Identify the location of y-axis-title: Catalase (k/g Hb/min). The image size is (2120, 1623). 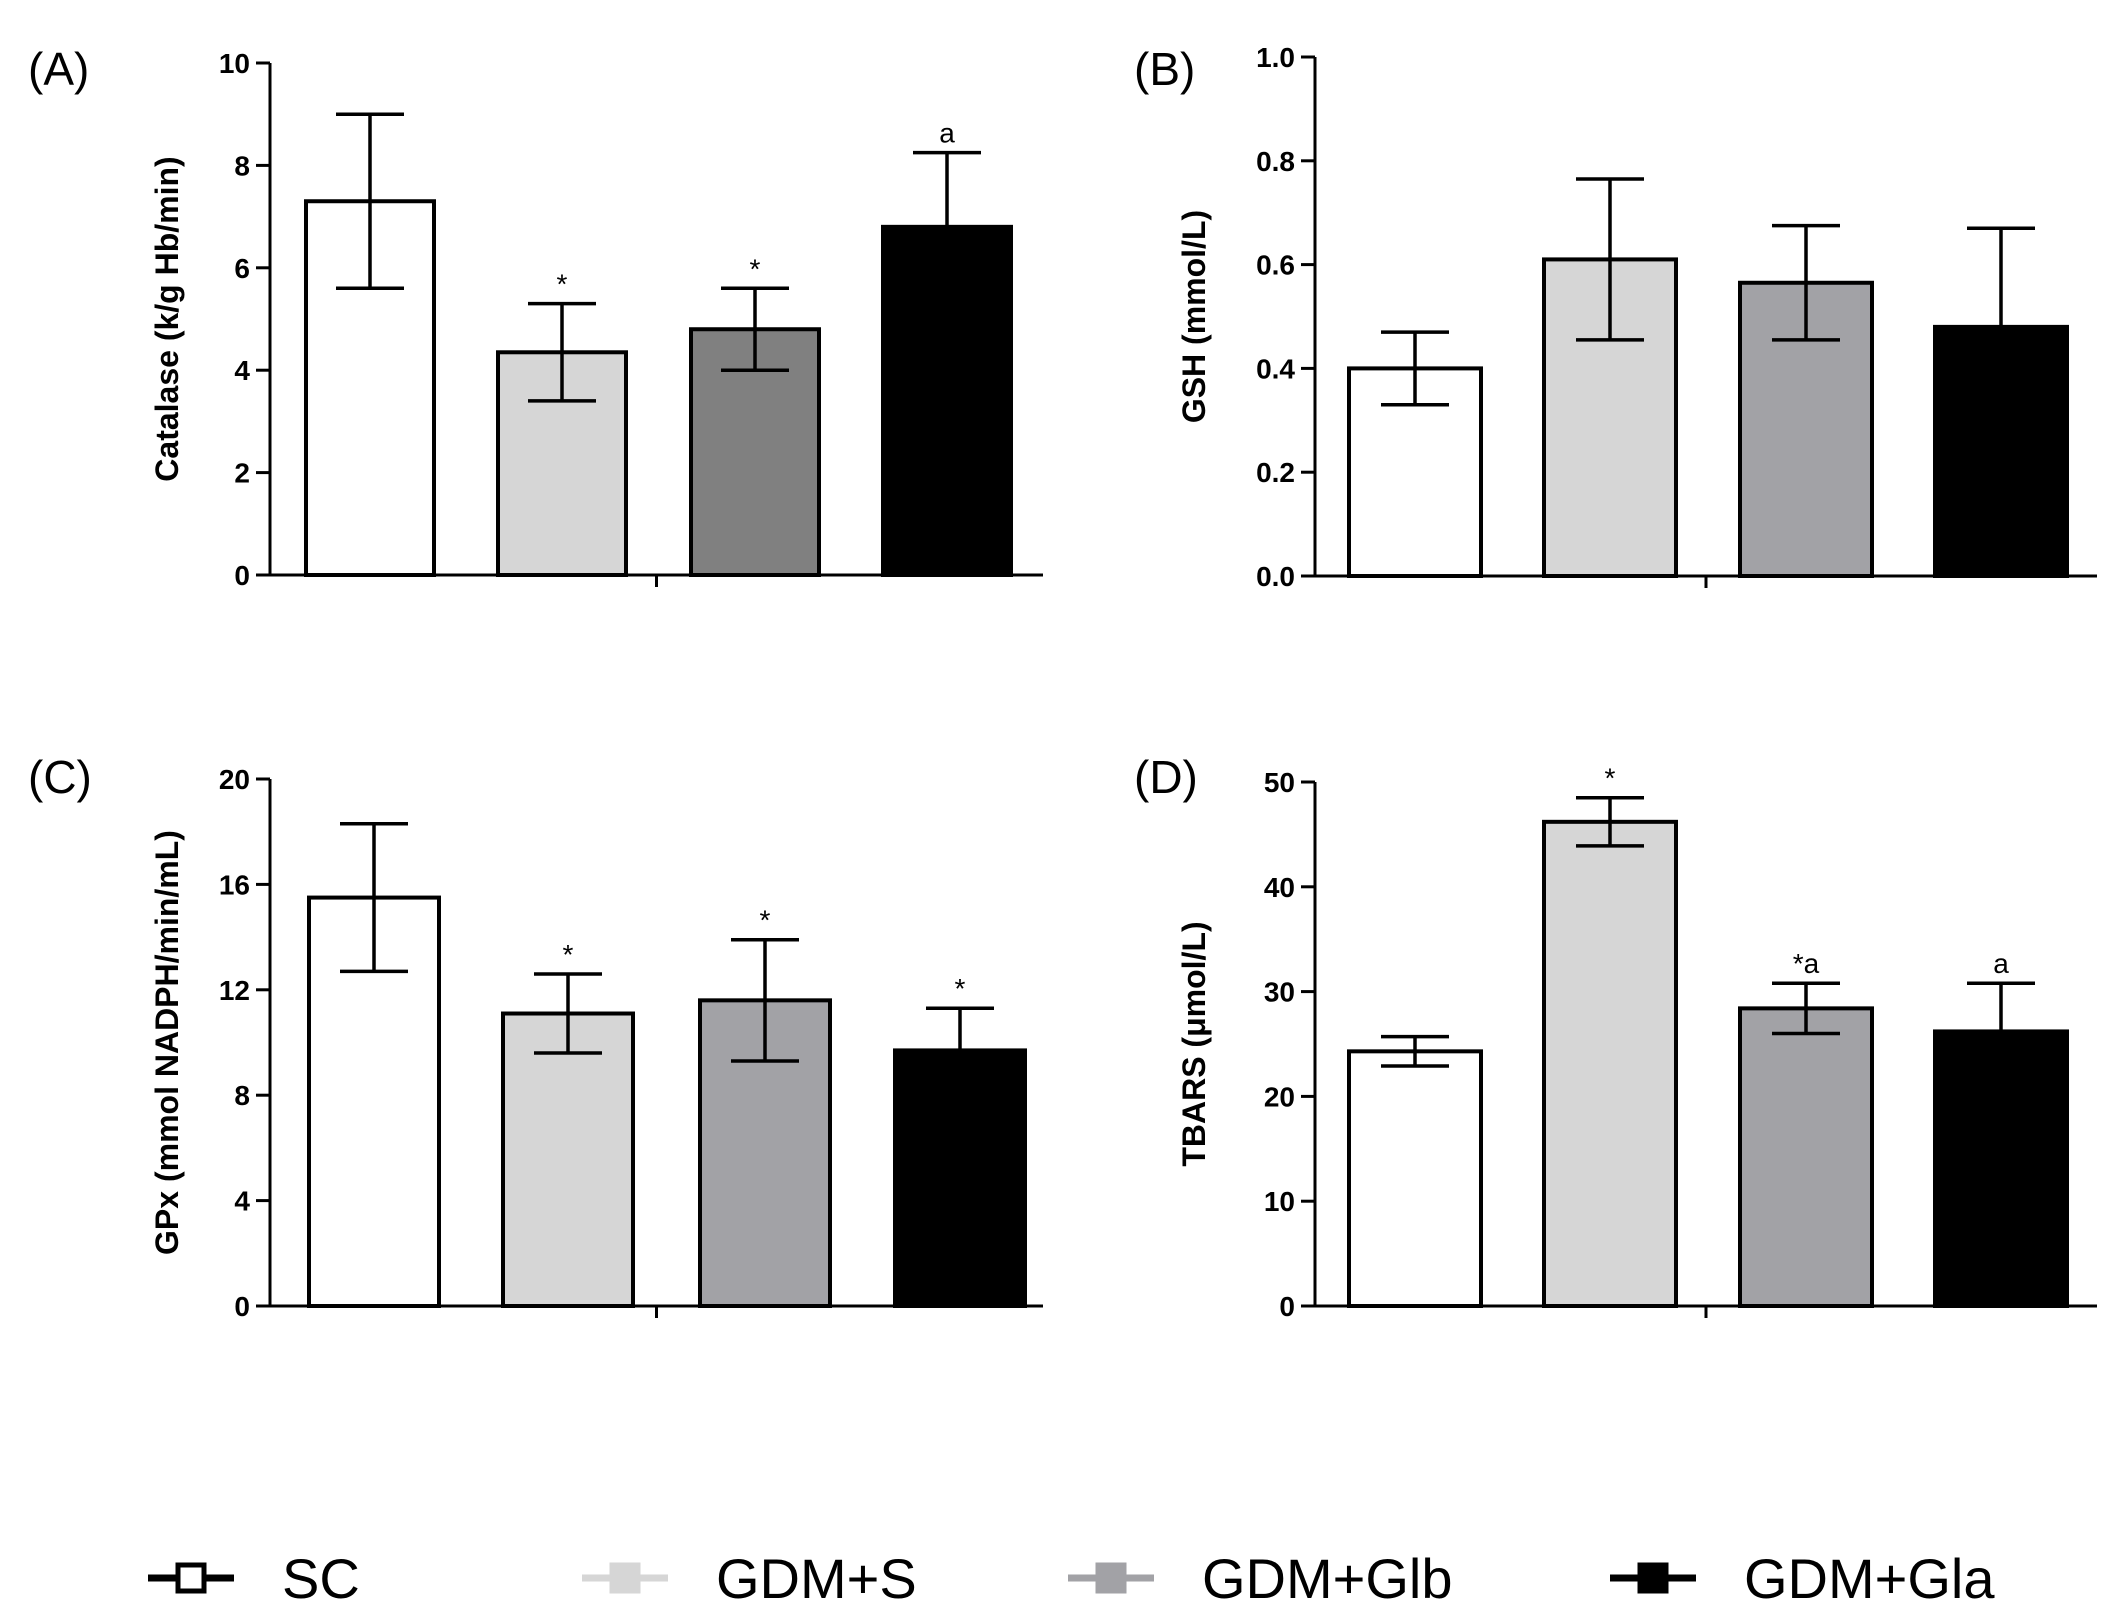
(167, 318).